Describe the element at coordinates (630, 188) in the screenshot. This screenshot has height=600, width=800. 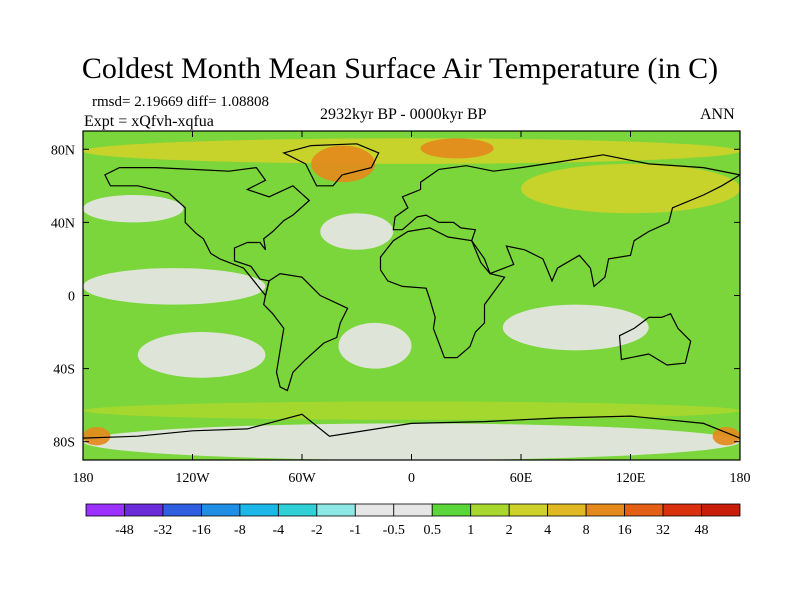
I see `anomaly-region-siberia-band` at that location.